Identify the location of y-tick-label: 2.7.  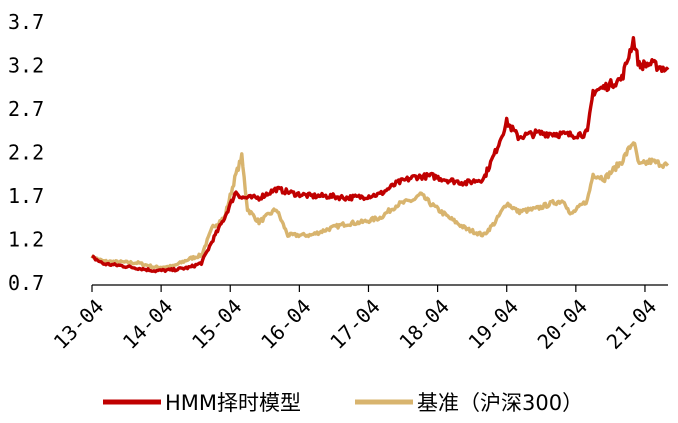
(26, 109).